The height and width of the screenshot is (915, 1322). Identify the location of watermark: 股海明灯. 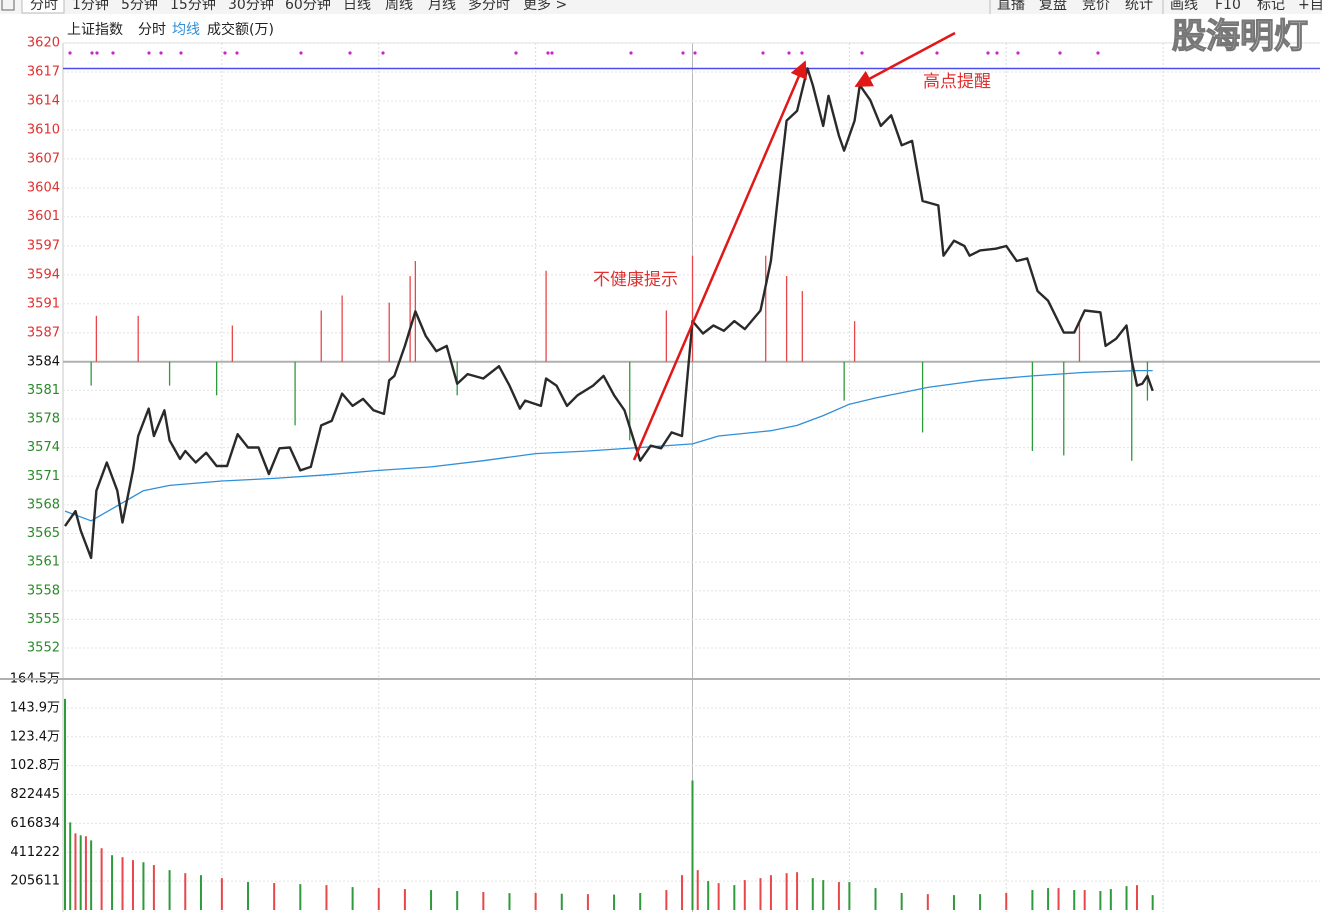
(1240, 37).